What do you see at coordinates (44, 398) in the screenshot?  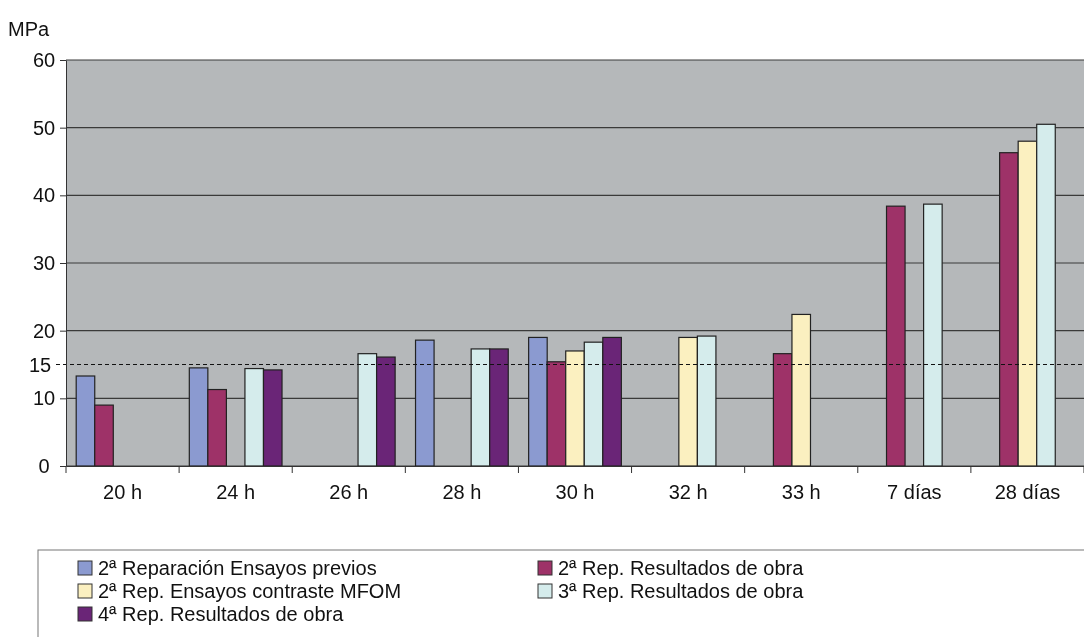 I see `y-tick-label: 10` at bounding box center [44, 398].